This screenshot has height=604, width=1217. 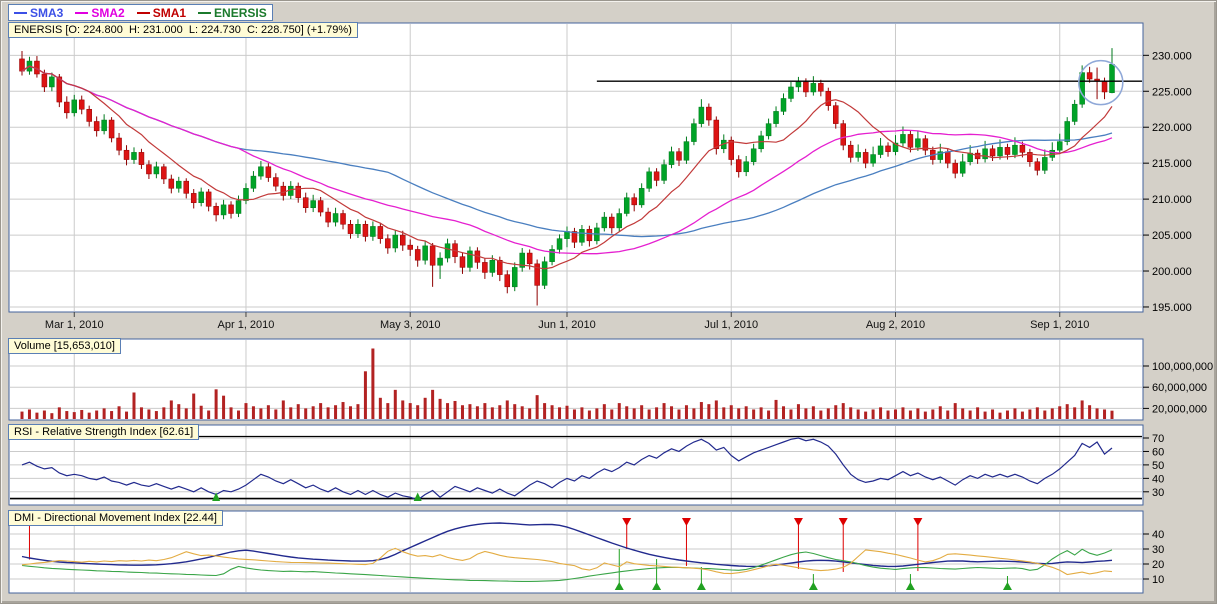 I want to click on price-axis-tick-label: 230.000, so click(x=1172, y=56).